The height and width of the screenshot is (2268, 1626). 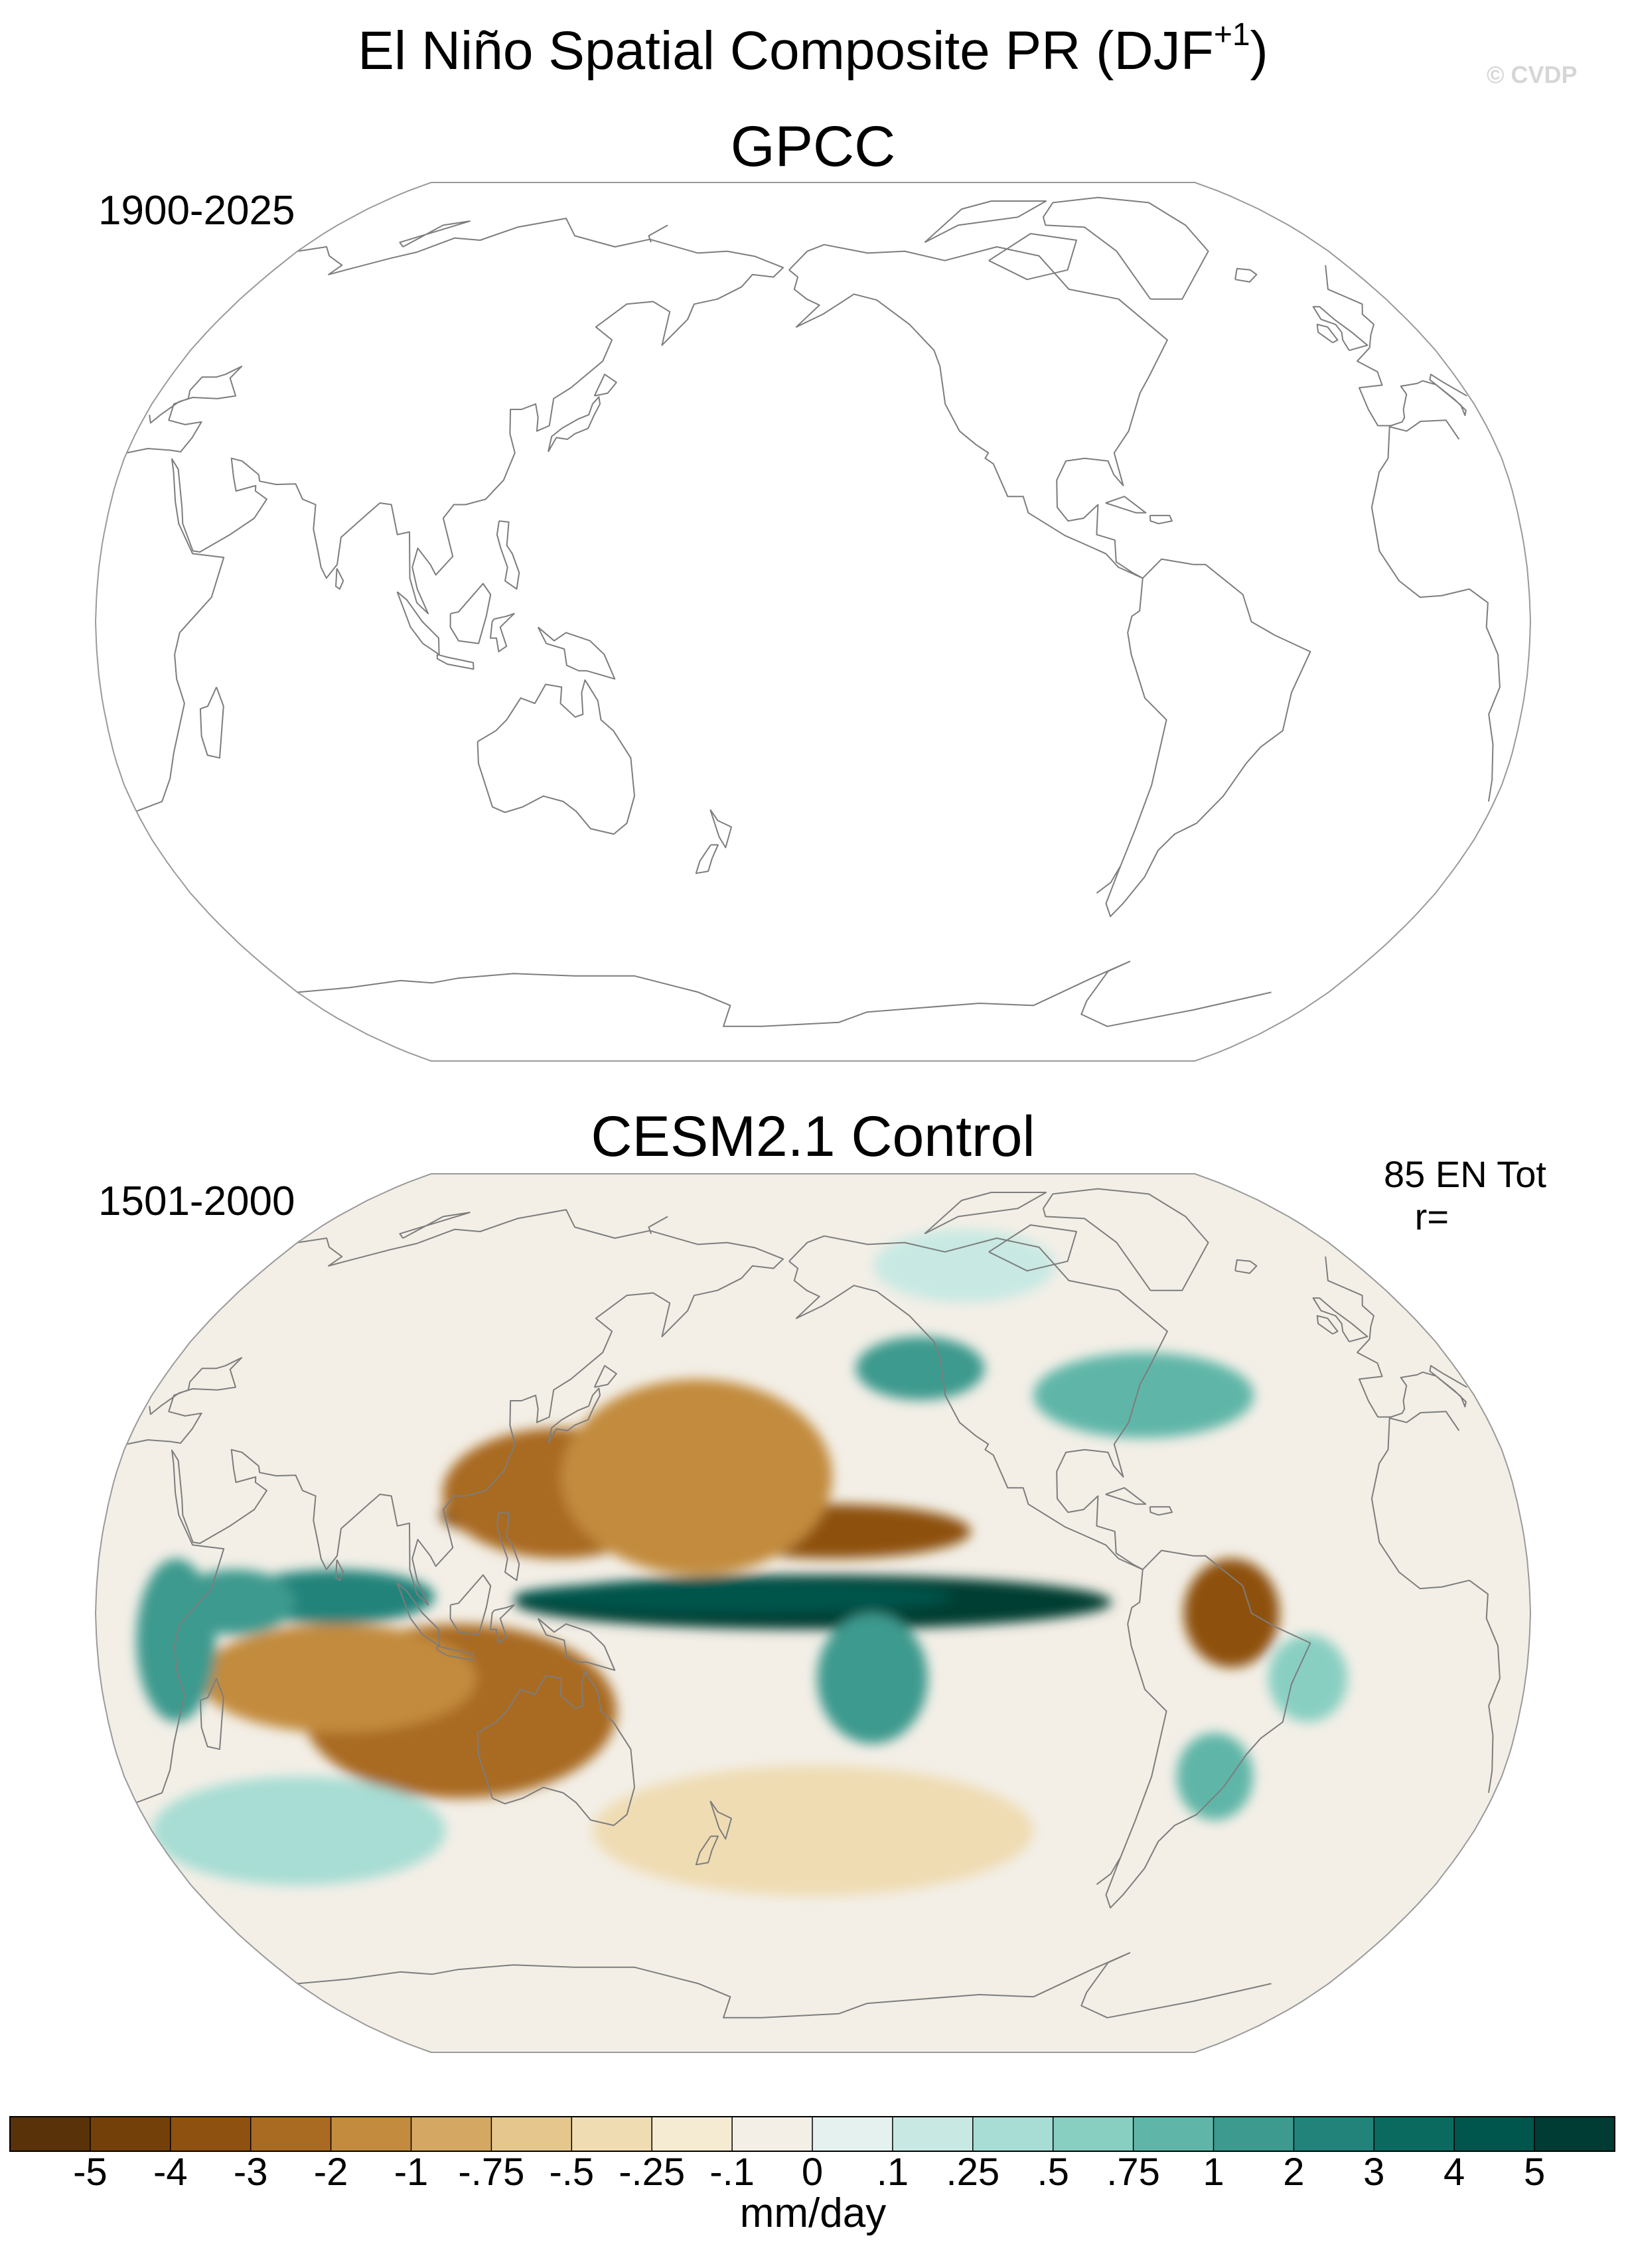 What do you see at coordinates (330, 2172) in the screenshot?
I see `colorbar-tick-label: -2` at bounding box center [330, 2172].